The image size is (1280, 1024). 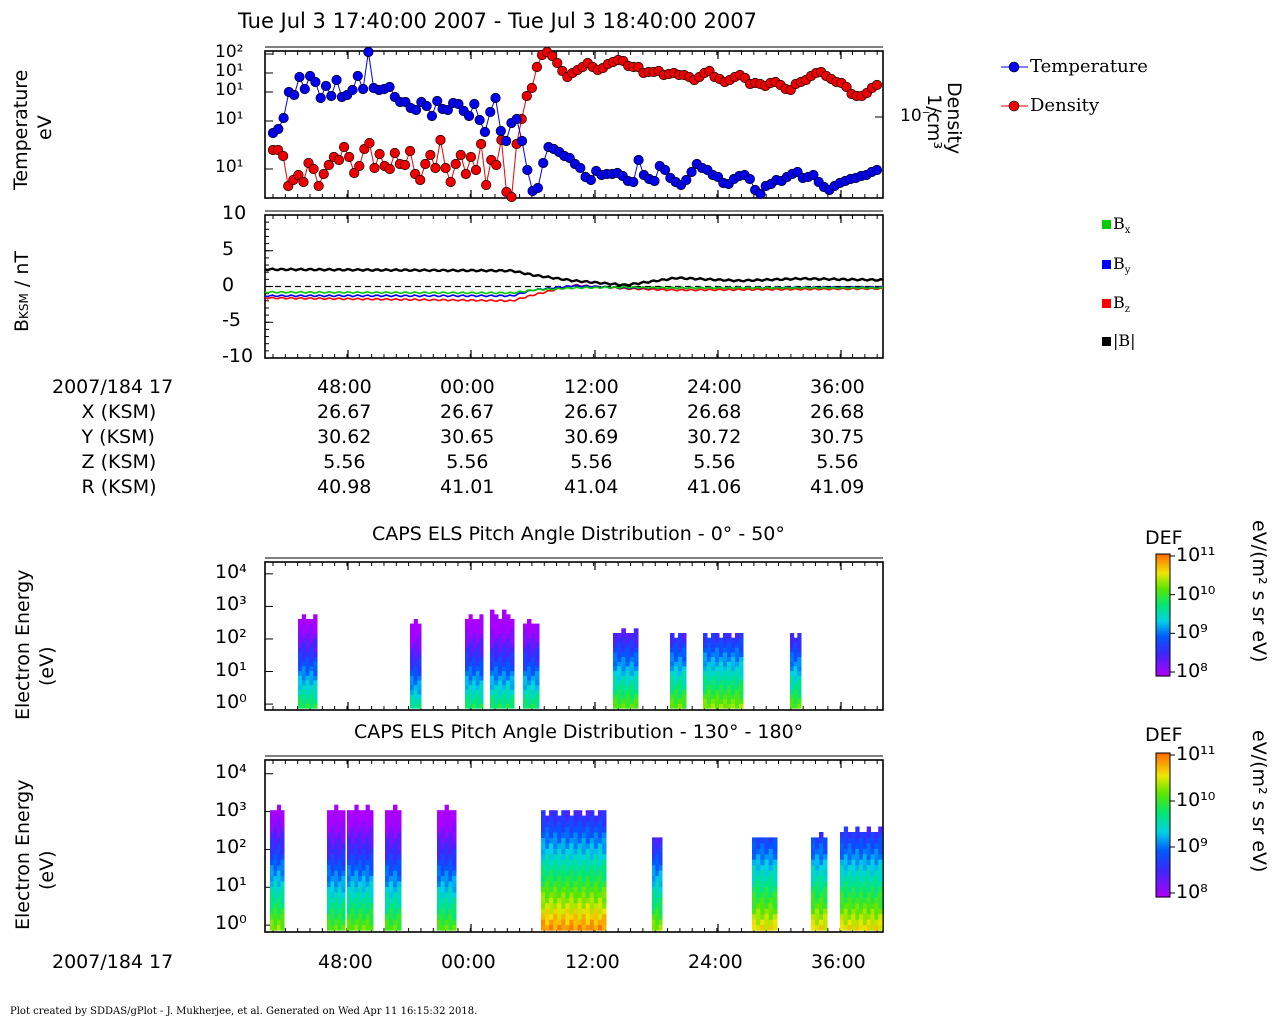 What do you see at coordinates (1163, 626) in the screenshot?
I see `spec1-colorbar-color` at bounding box center [1163, 626].